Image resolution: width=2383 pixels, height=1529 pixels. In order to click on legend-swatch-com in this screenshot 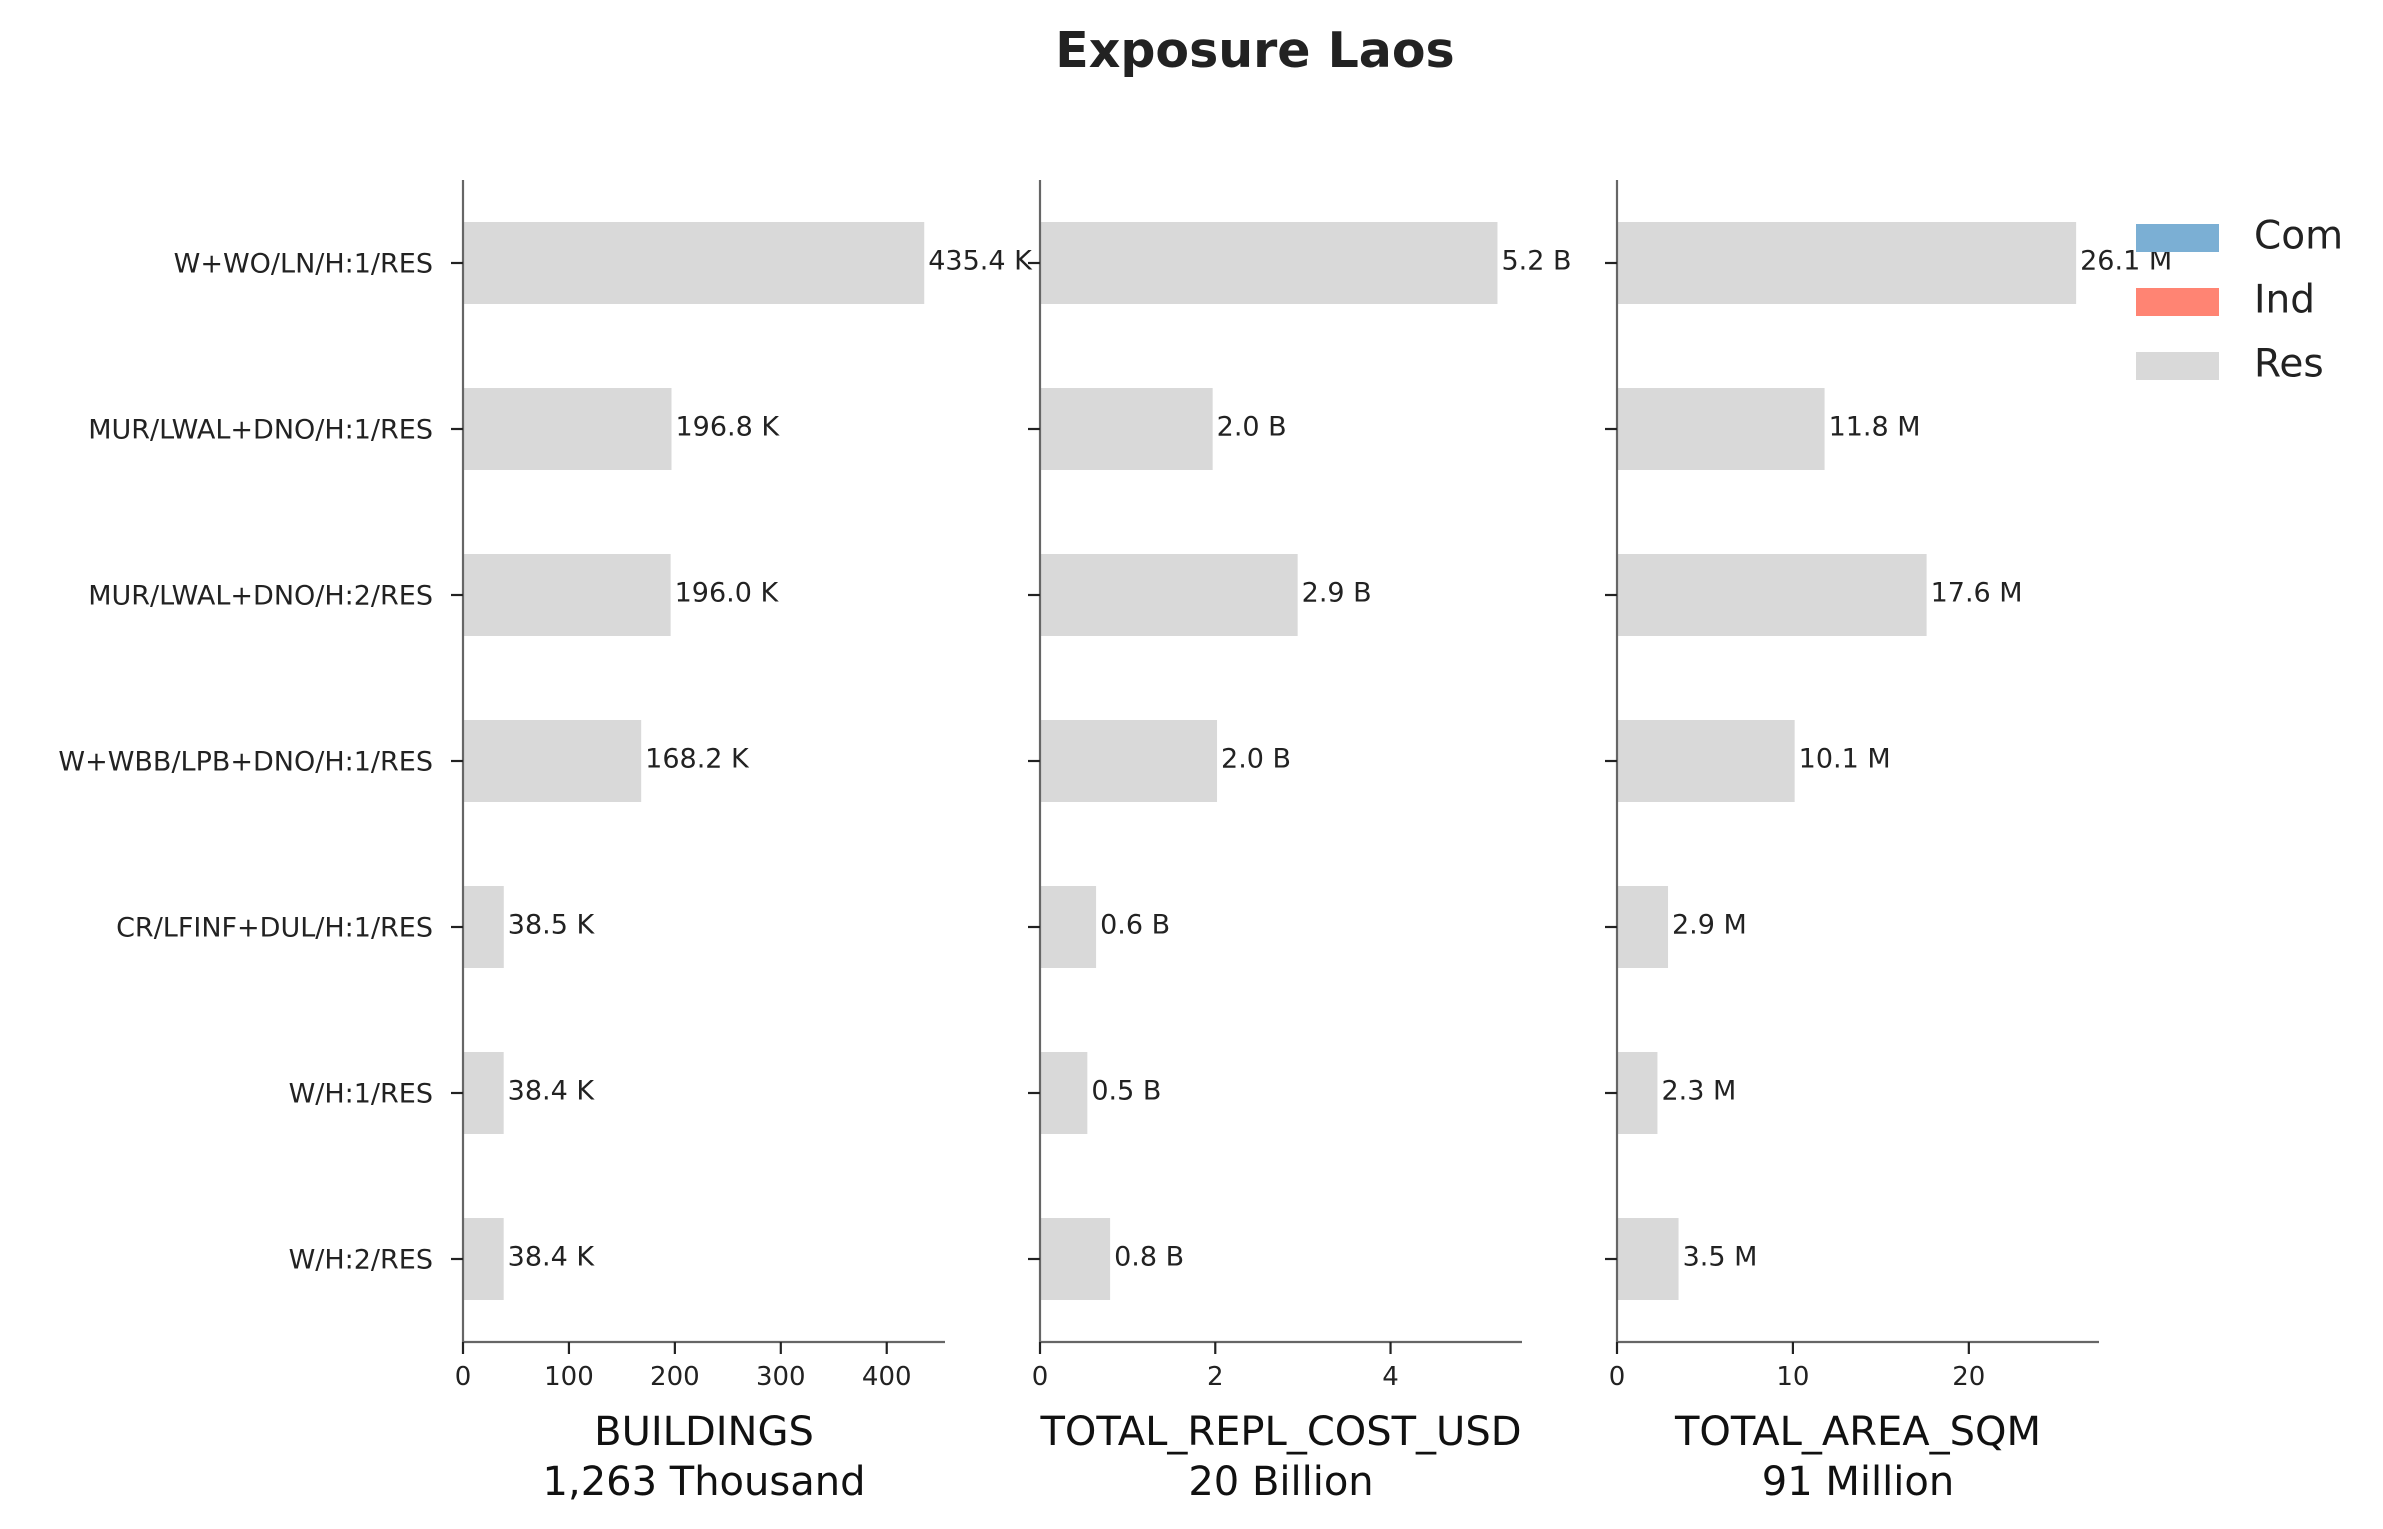, I will do `click(2177, 238)`.